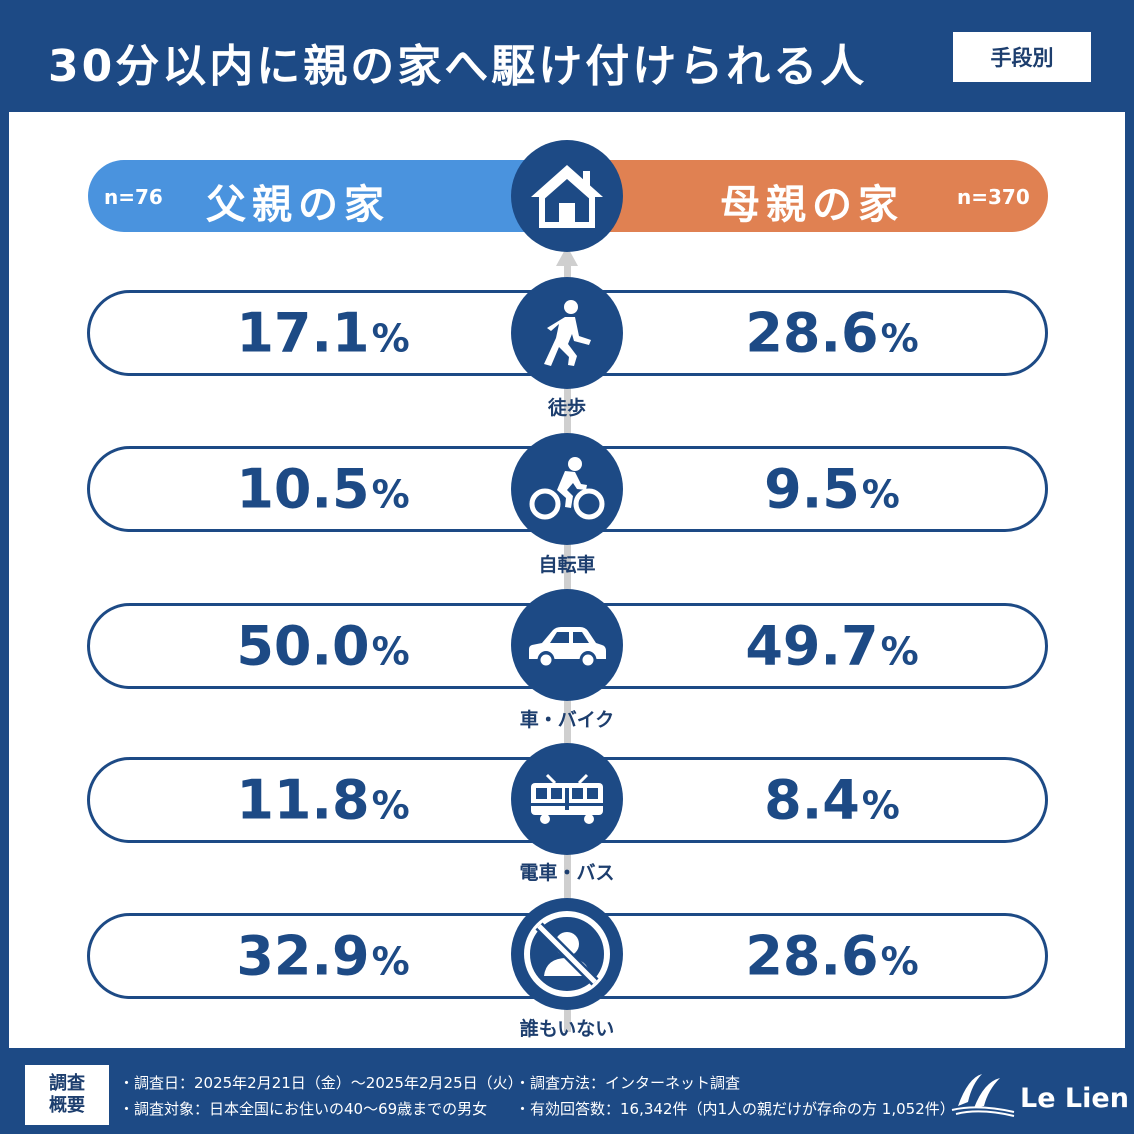 The image size is (1134, 1134). What do you see at coordinates (567, 645) in the screenshot?
I see `car-icon` at bounding box center [567, 645].